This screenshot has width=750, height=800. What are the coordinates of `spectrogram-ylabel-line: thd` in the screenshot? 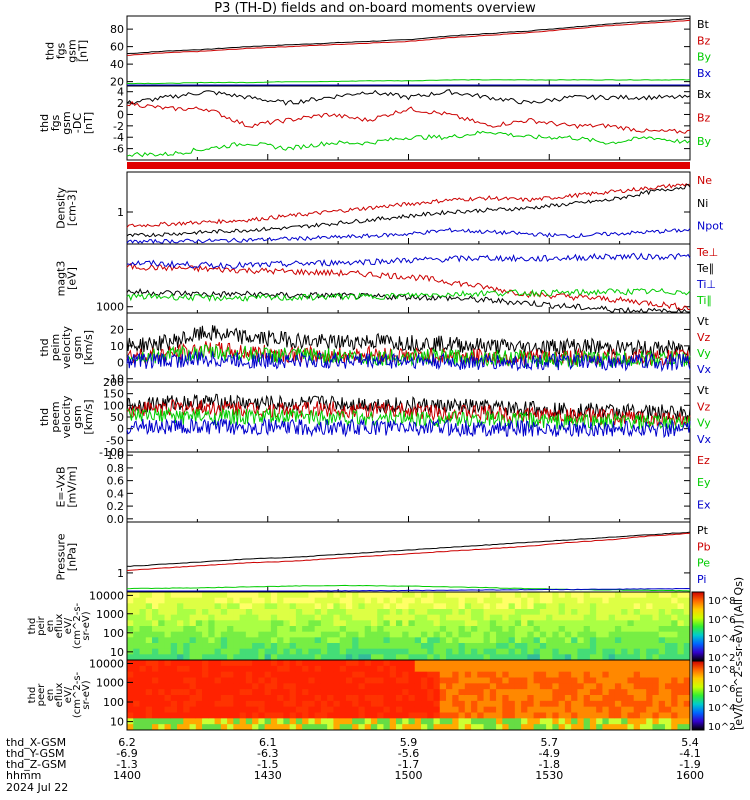 It's located at (32, 626).